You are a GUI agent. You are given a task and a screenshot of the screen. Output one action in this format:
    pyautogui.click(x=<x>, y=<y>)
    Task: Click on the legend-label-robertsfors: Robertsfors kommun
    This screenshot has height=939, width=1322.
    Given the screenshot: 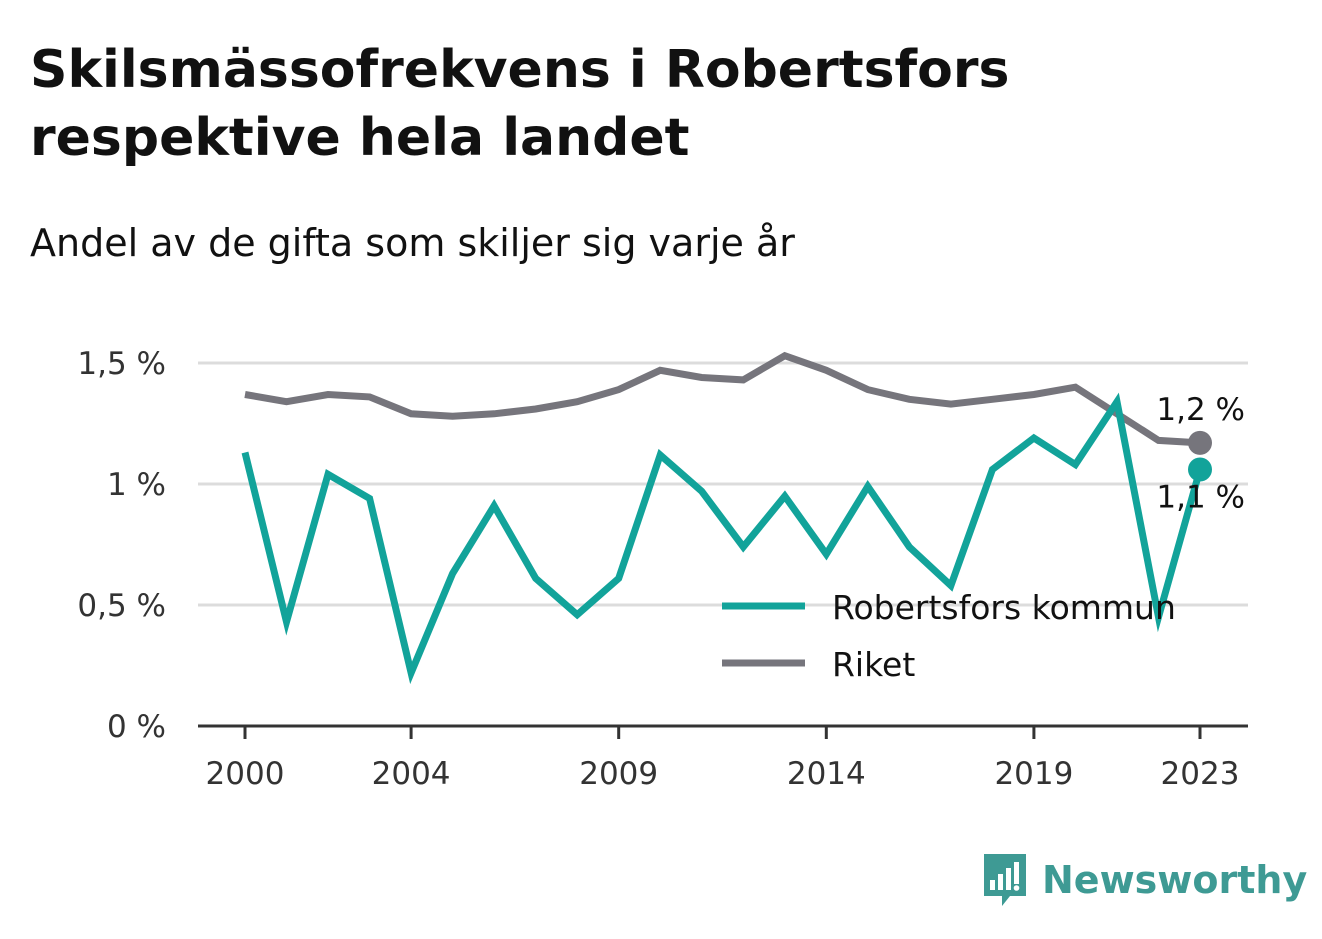 What is the action you would take?
    pyautogui.click(x=1004, y=607)
    